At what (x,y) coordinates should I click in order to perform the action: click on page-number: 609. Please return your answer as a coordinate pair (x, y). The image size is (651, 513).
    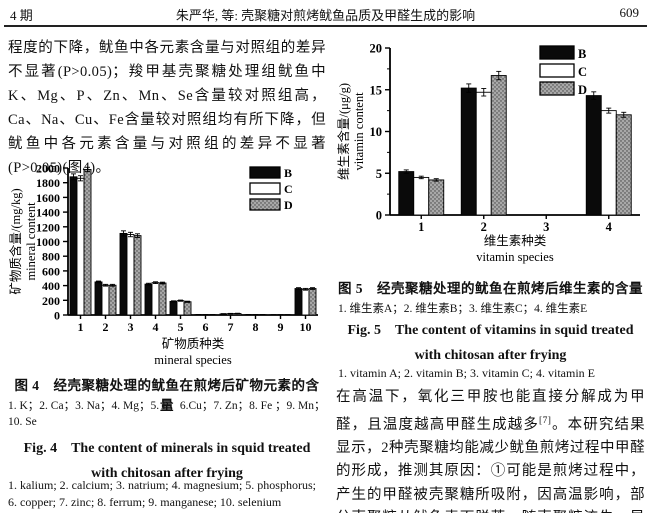
    Looking at the image, I should click on (629, 12).